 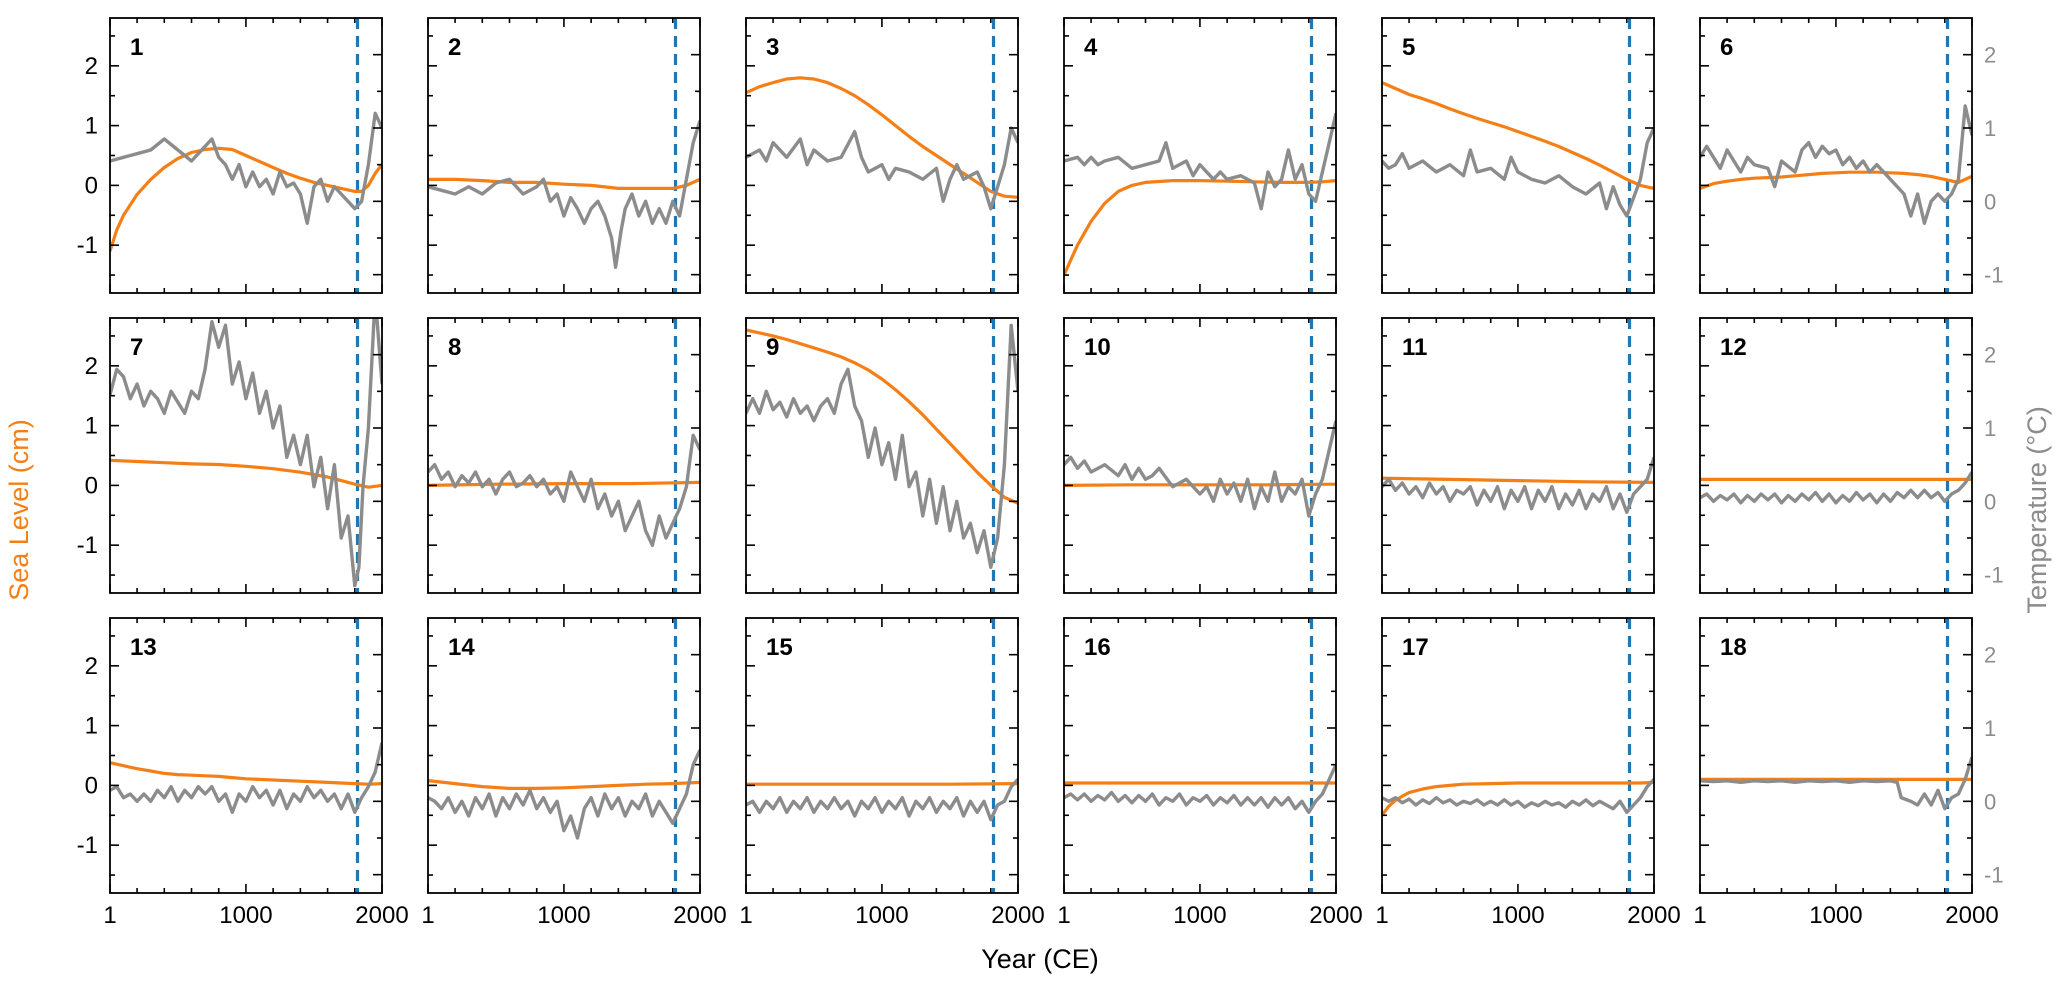 I want to click on panel-number: 2, so click(x=454, y=47).